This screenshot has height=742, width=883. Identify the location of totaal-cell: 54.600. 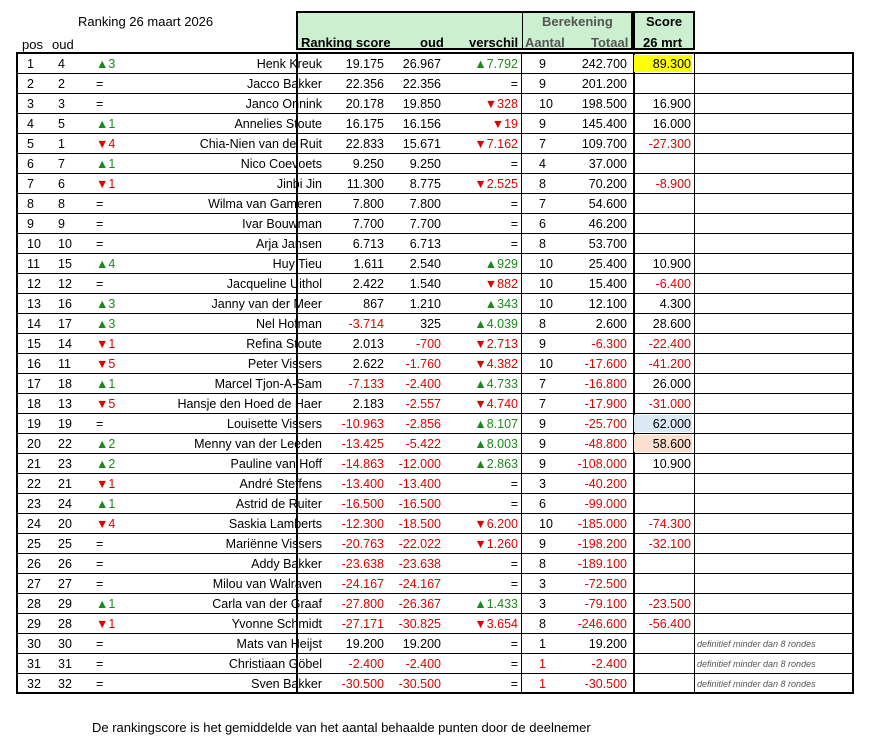
(607, 204).